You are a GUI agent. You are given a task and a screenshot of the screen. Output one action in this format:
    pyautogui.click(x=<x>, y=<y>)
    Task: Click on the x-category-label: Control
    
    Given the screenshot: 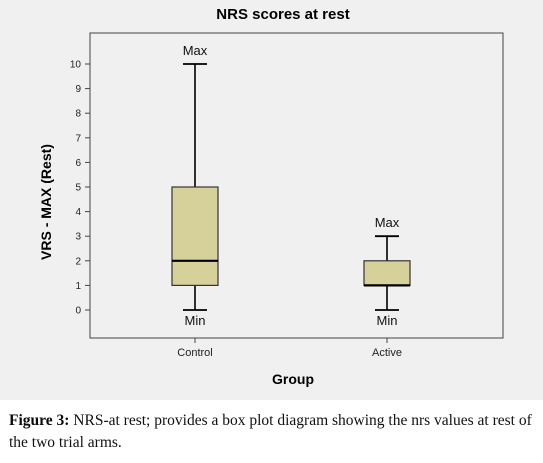 What is the action you would take?
    pyautogui.click(x=194, y=353)
    